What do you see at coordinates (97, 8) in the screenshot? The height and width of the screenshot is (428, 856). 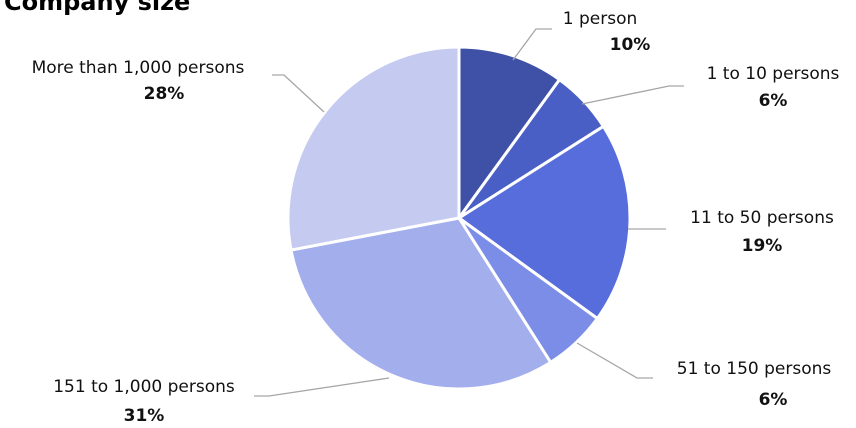 I see `chart-title: Company size` at bounding box center [97, 8].